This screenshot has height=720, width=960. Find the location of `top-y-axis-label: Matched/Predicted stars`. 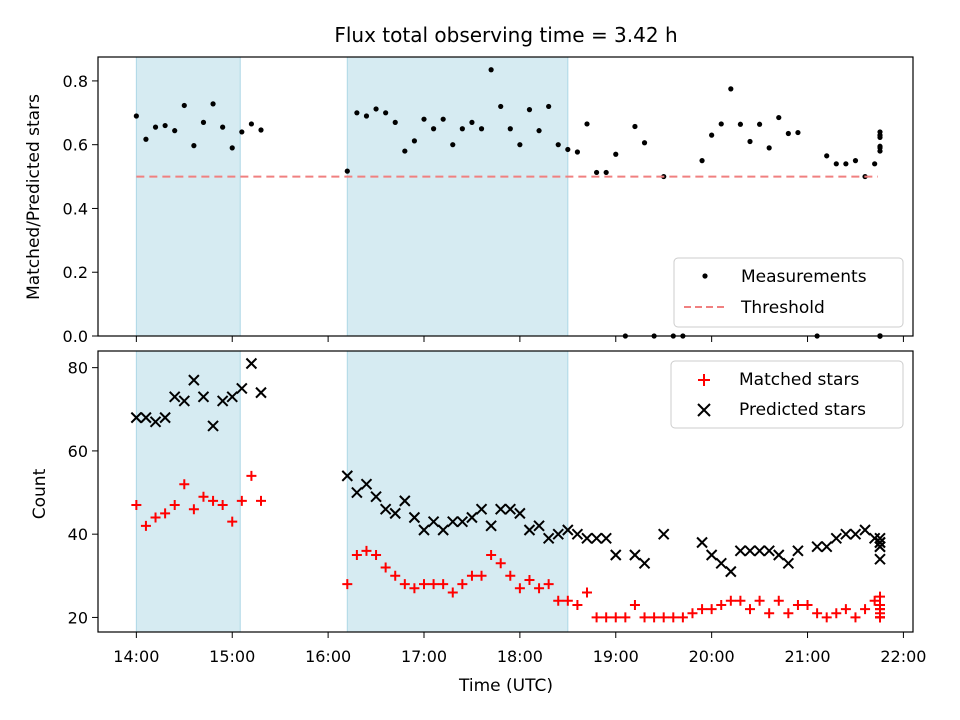

top-y-axis-label: Matched/Predicted stars is located at coordinates (34, 197).